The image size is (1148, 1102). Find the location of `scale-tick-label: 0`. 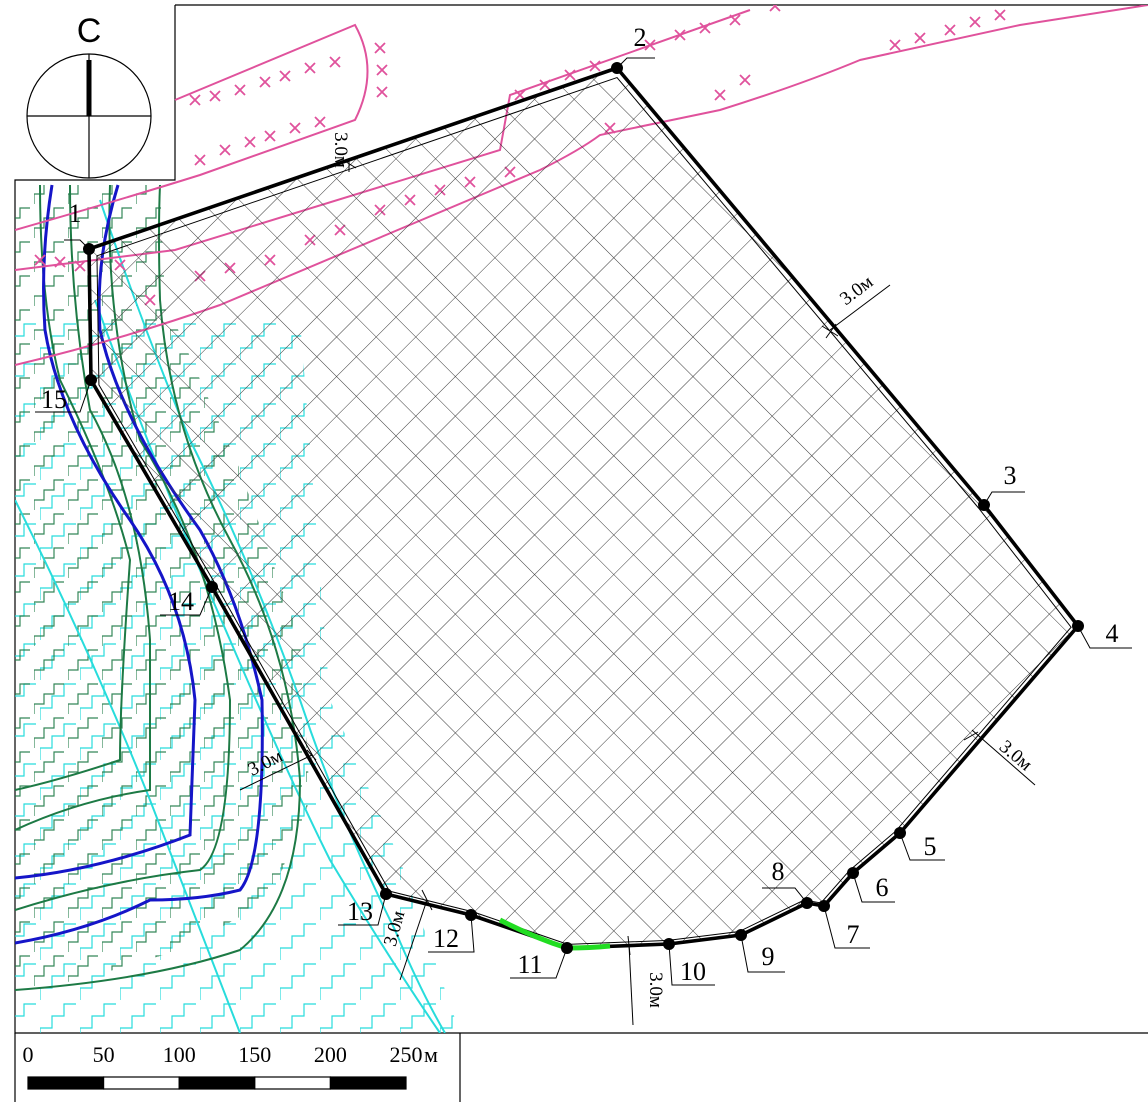

scale-tick-label: 0 is located at coordinates (28, 1054).